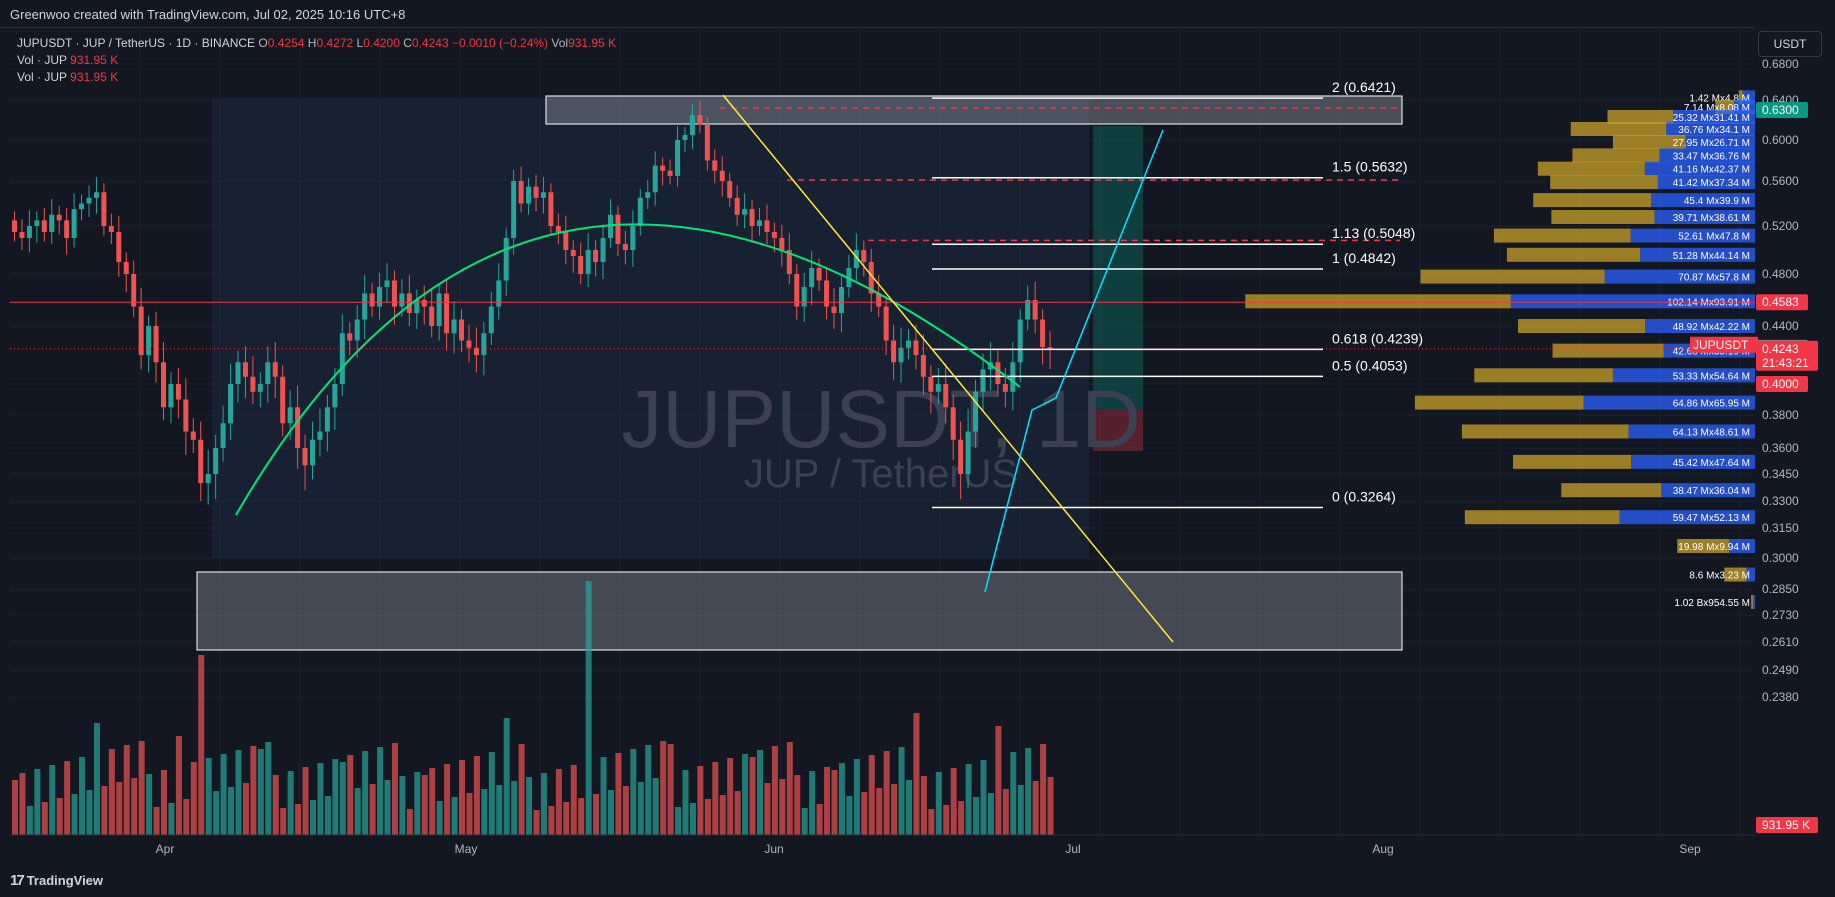 Image resolution: width=1835 pixels, height=897 pixels. What do you see at coordinates (1711, 327) in the screenshot?
I see `volume-profile-label: 48.92 Mx42.22 M` at bounding box center [1711, 327].